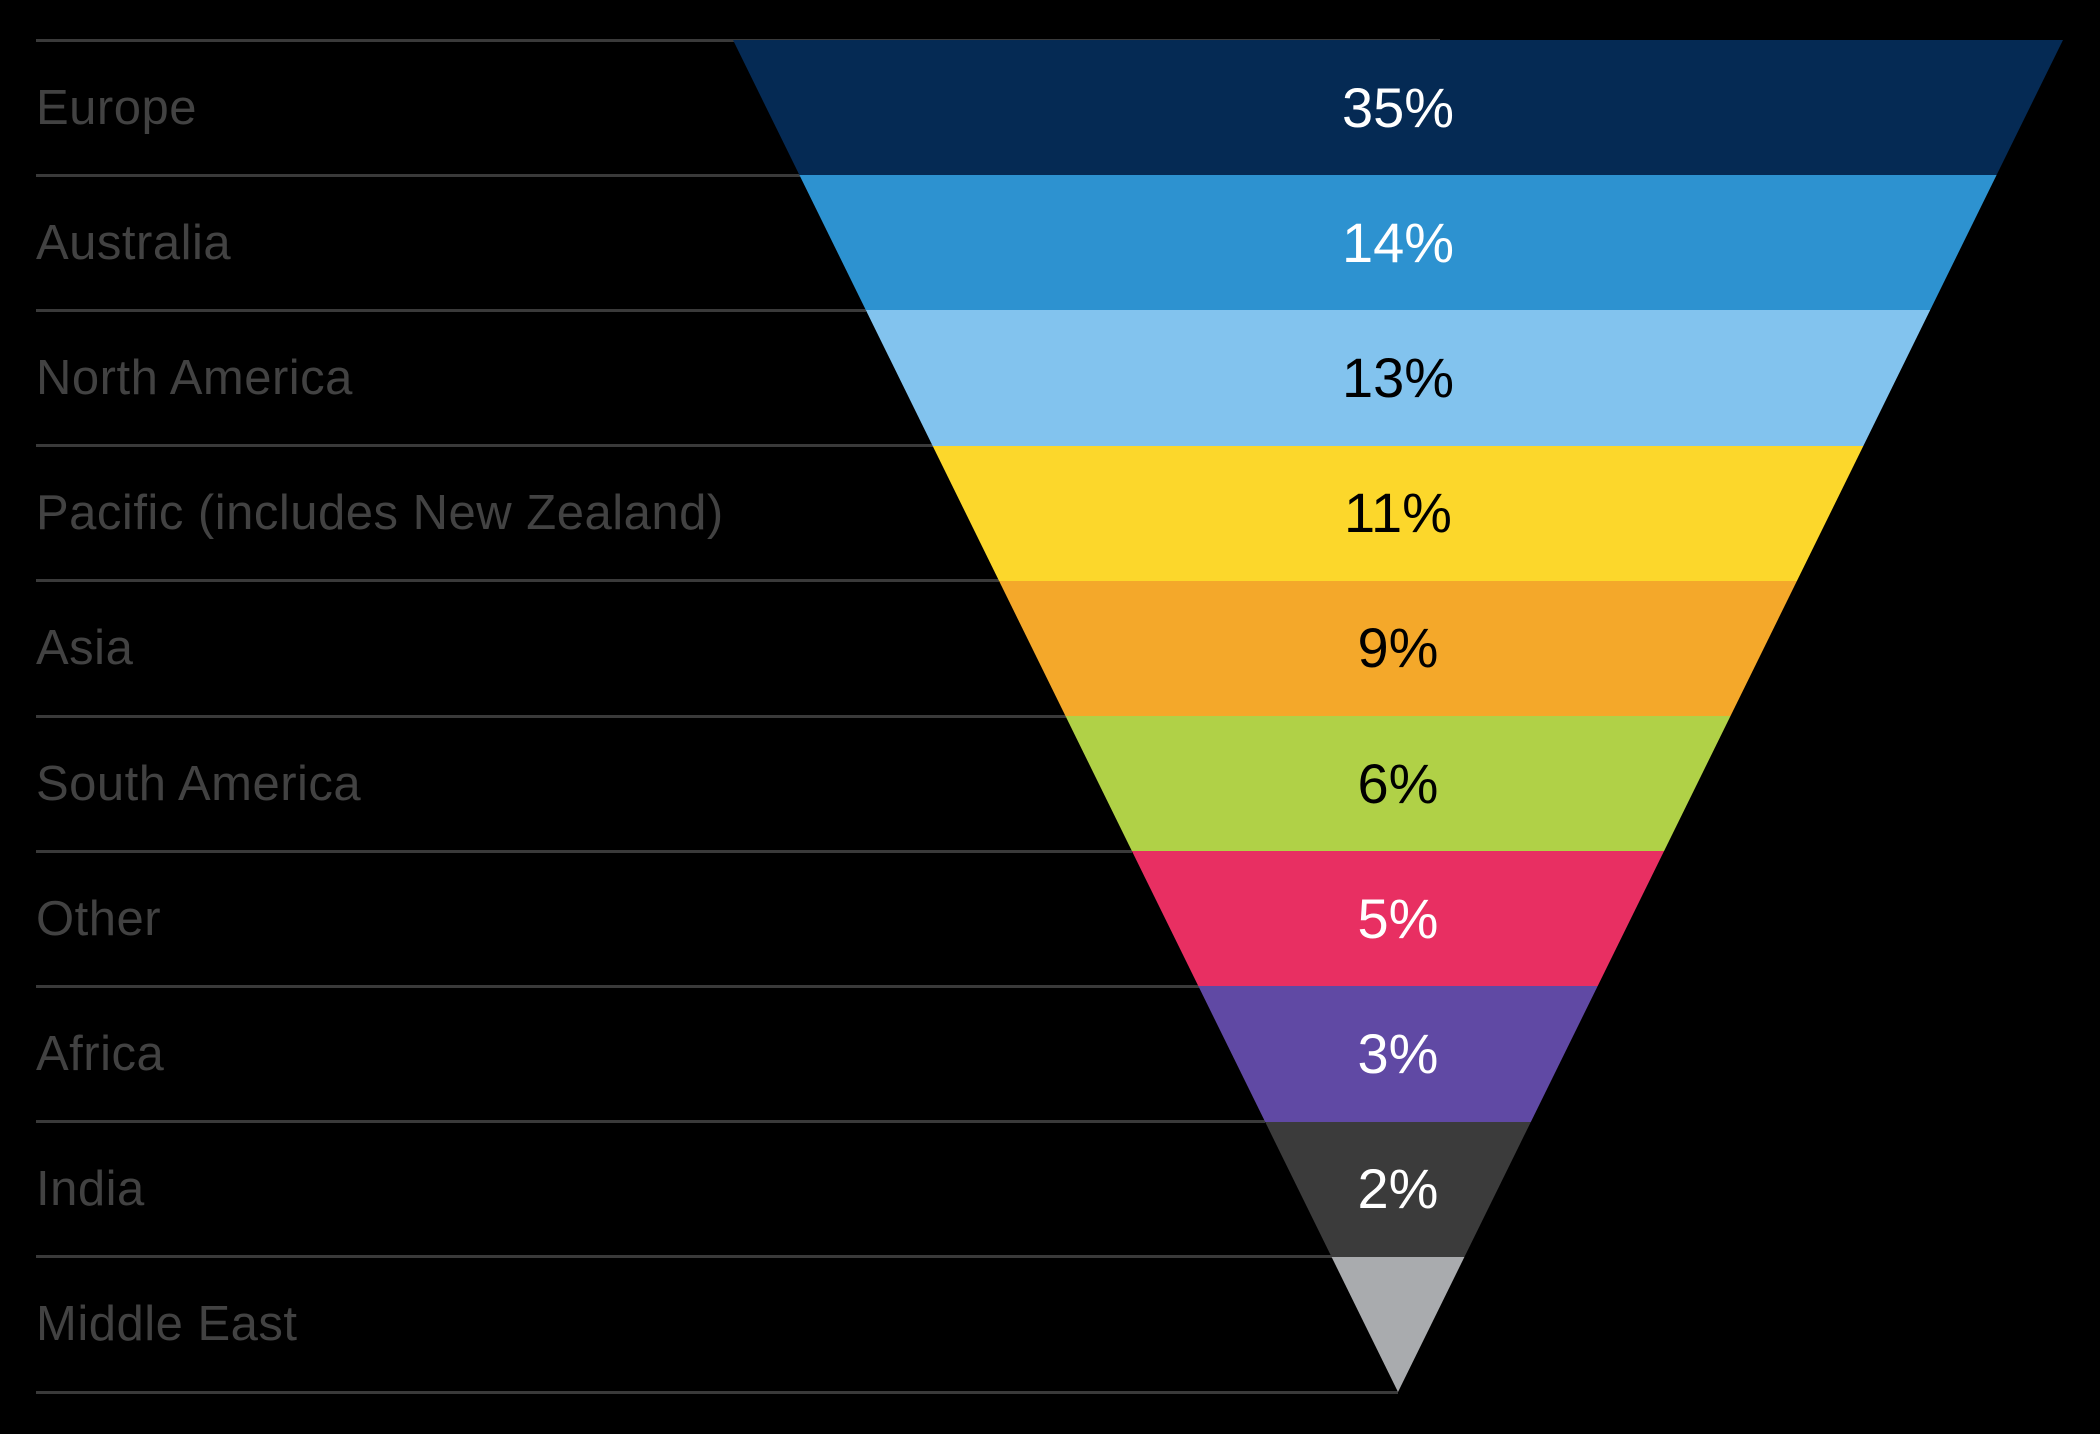 This screenshot has height=1434, width=2100. Describe the element at coordinates (380, 513) in the screenshot. I see `category-label-pacific-includes-new-zealand: Pacific (includes New Zealand)` at that location.